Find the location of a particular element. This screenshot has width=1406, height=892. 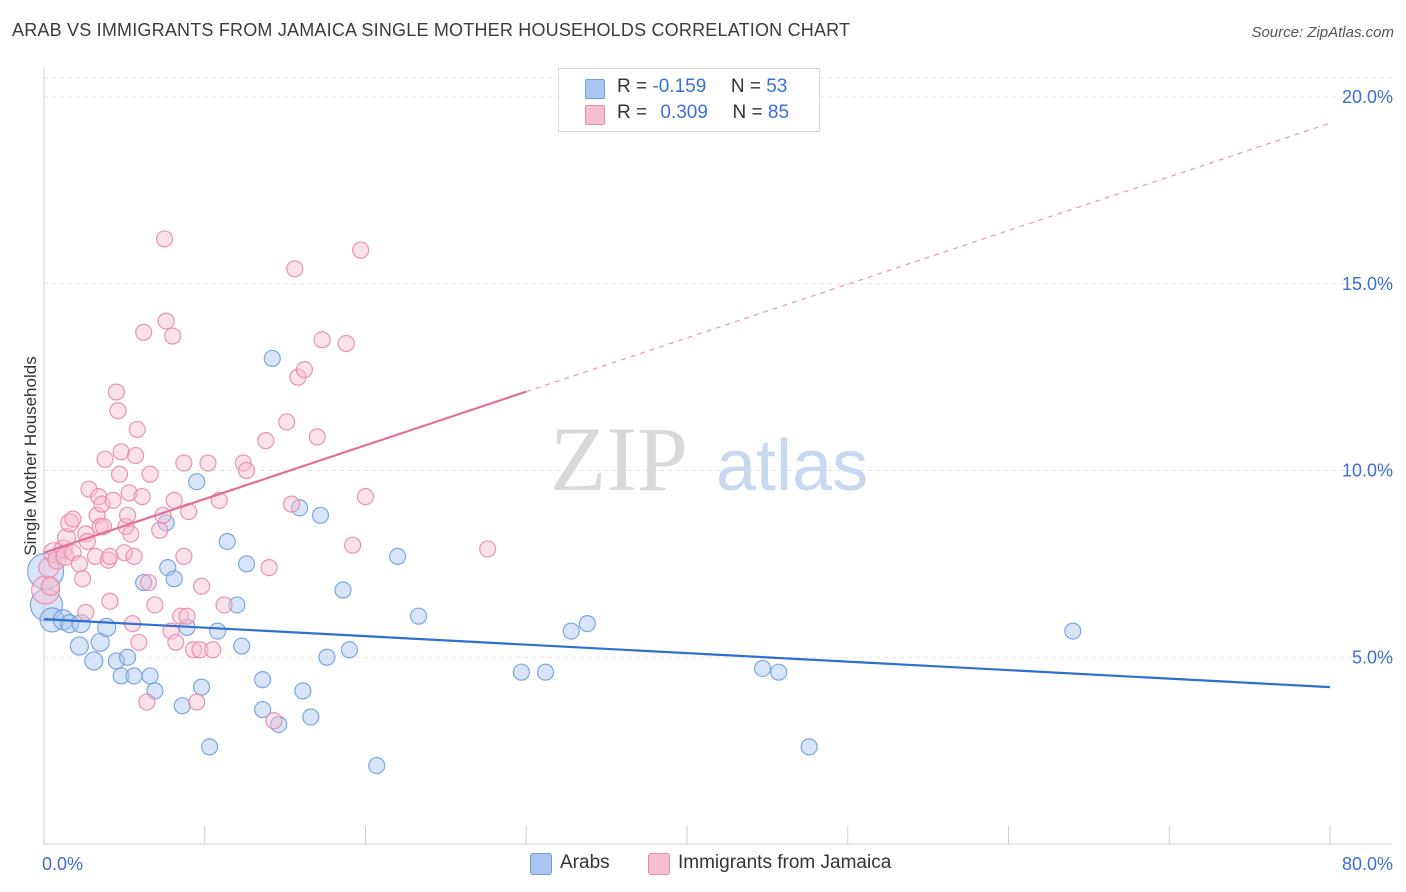

y-axis-label: Single Mother Households is located at coordinates (30, 455).